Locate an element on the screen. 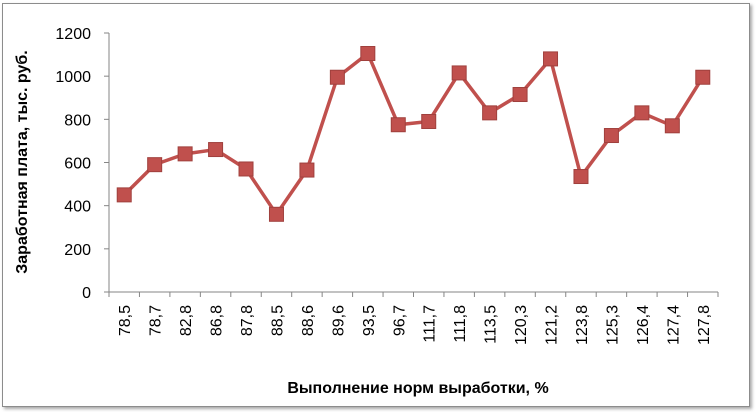 The height and width of the screenshot is (412, 756). x-tick-label: 127,8 is located at coordinates (704, 325).